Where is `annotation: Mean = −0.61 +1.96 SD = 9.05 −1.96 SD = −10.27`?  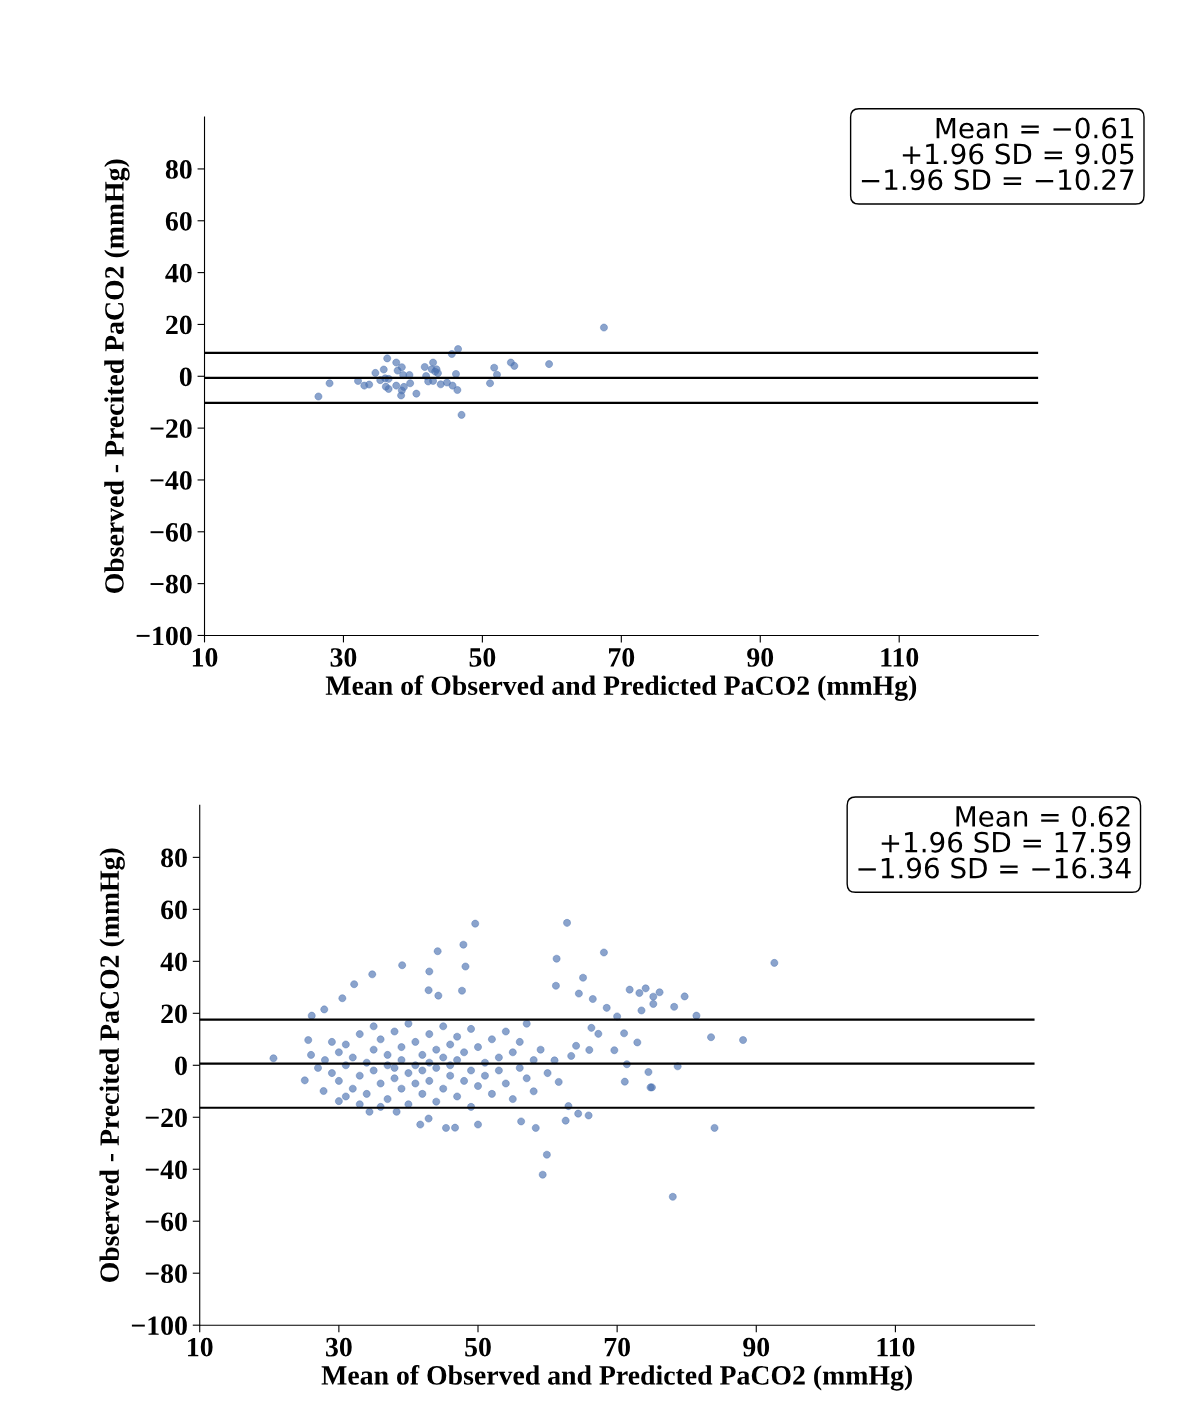
annotation: Mean = −0.61 +1.96 SD = 9.05 −1.96 SD = −10.27 is located at coordinates (997, 154).